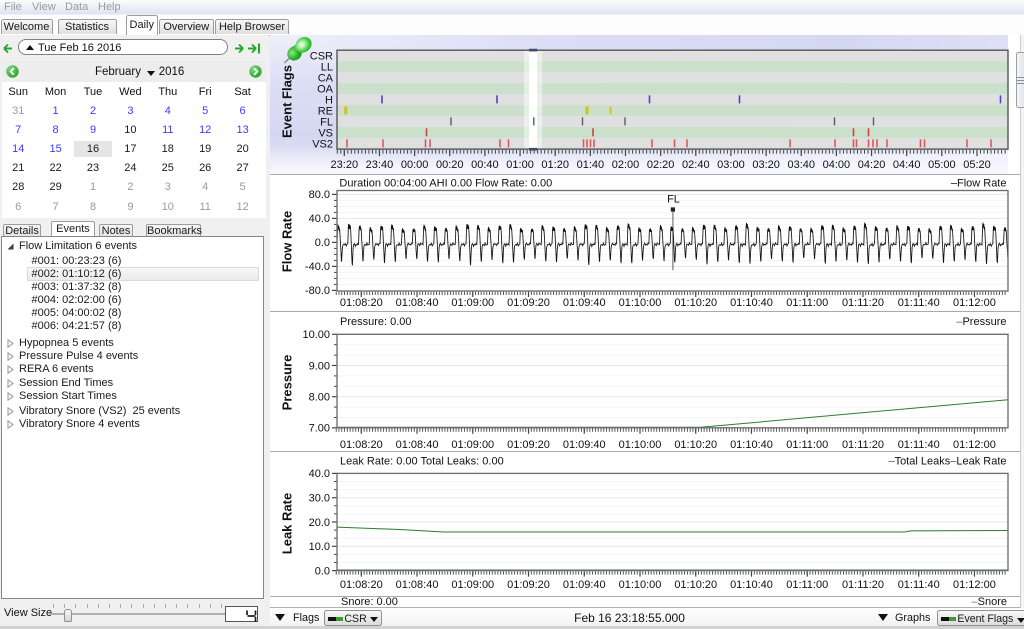 The height and width of the screenshot is (629, 1024). I want to click on svg-text:Leak Rate: 0.00 Total Leaks: 0: Leak Rate: 0.00 Total Leaks: 0.00, so click(422, 462).